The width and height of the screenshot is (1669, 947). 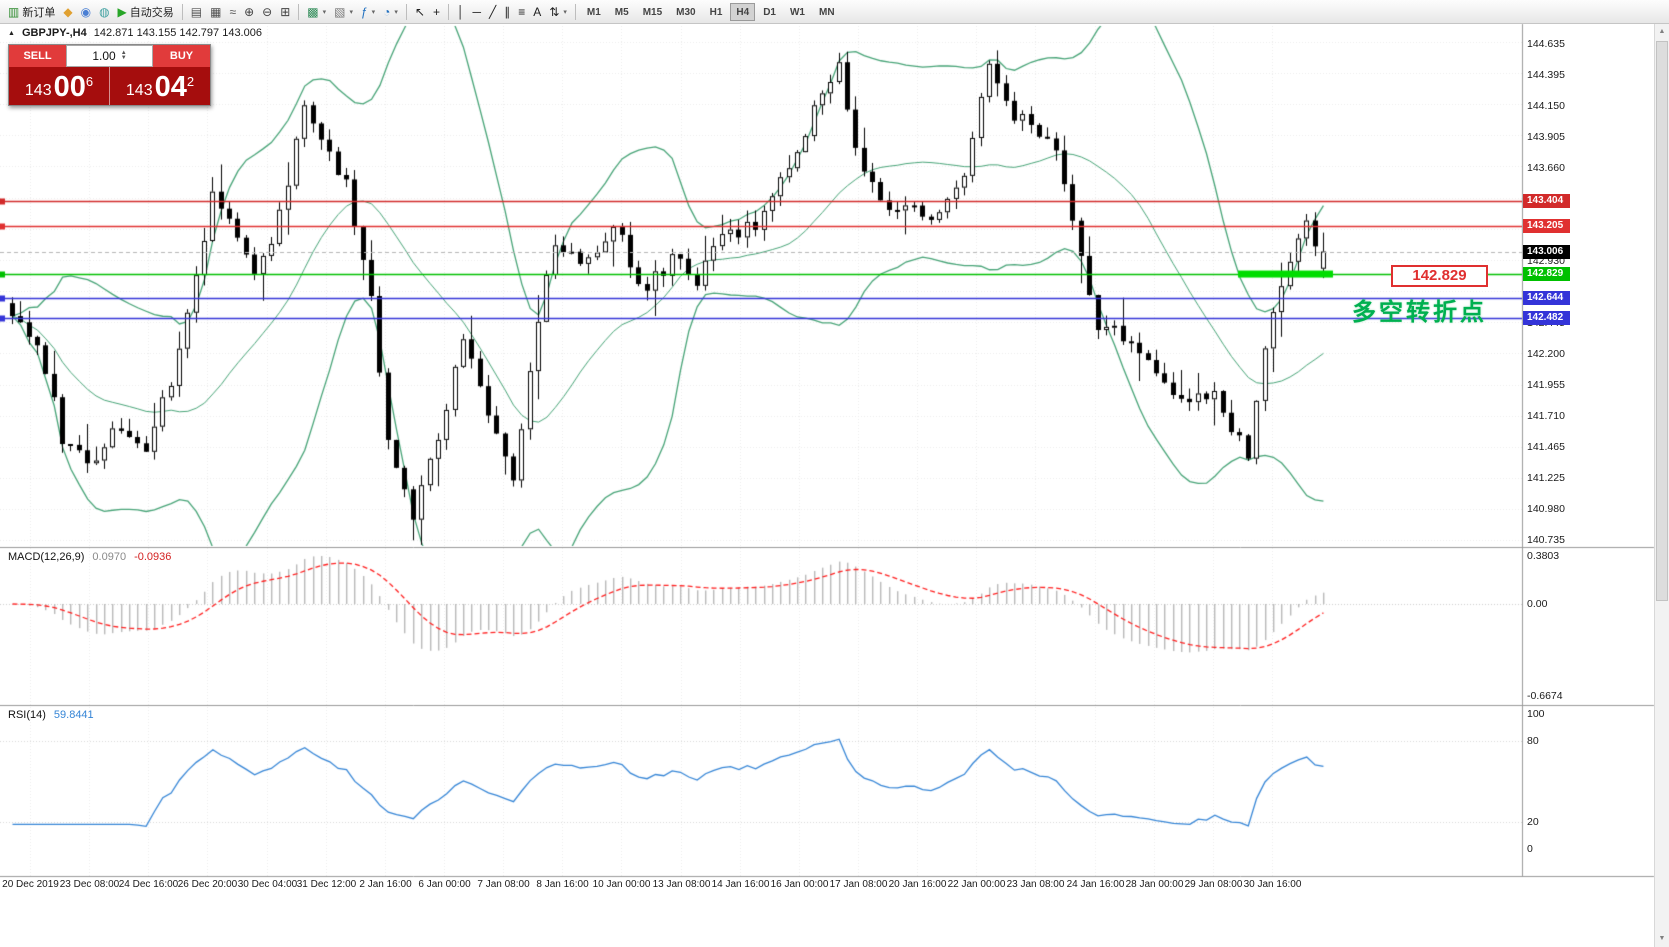 What do you see at coordinates (1537, 604) in the screenshot?
I see `macd-axis-tick: 0.00` at bounding box center [1537, 604].